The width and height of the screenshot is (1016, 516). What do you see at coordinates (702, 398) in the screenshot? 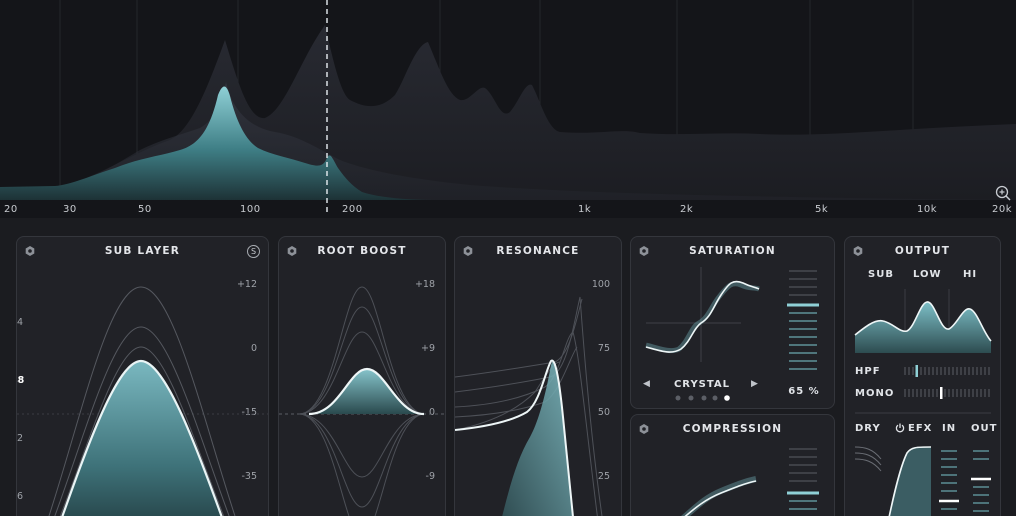
I see `mode-dots` at bounding box center [702, 398].